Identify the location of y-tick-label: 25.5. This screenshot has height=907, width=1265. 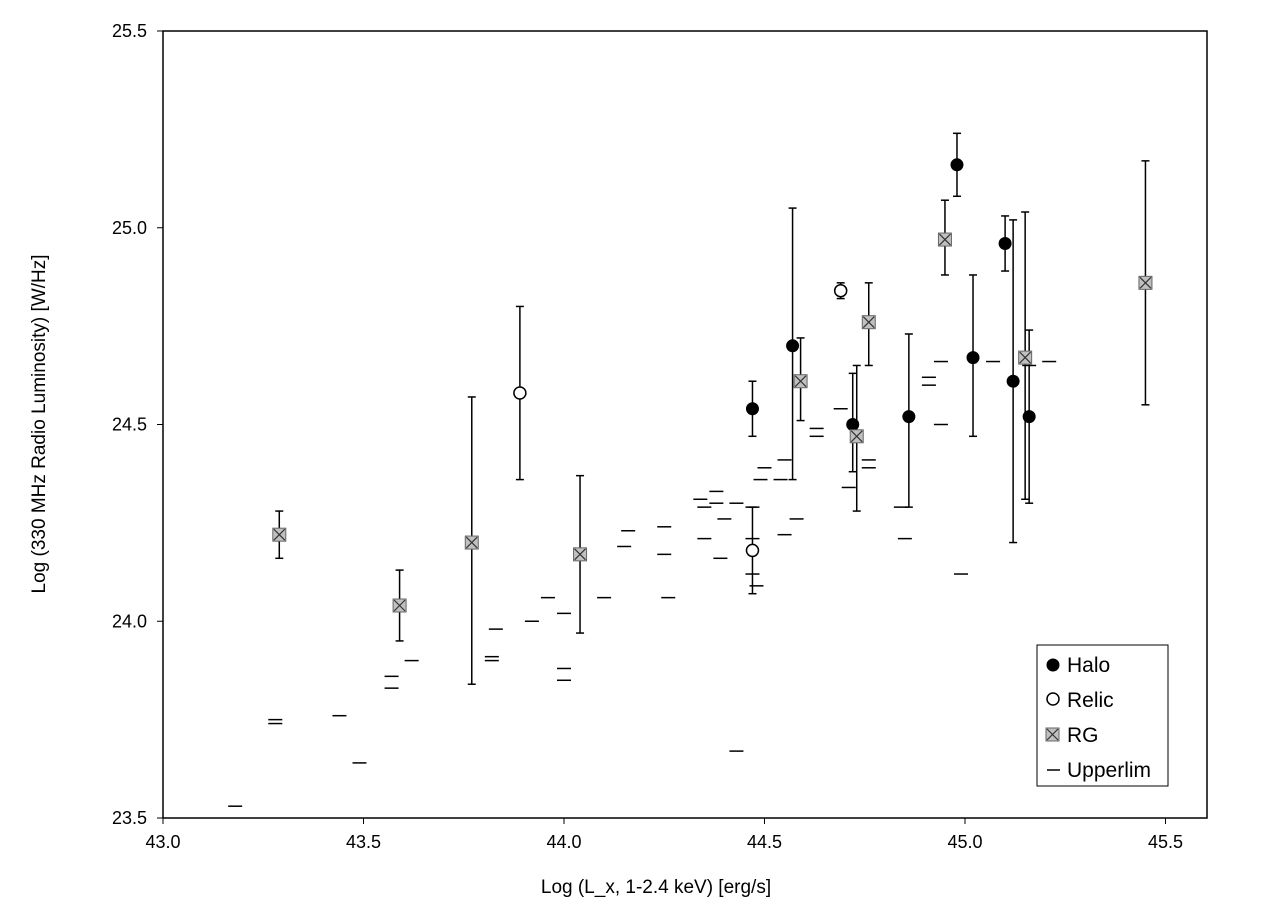
(129, 31).